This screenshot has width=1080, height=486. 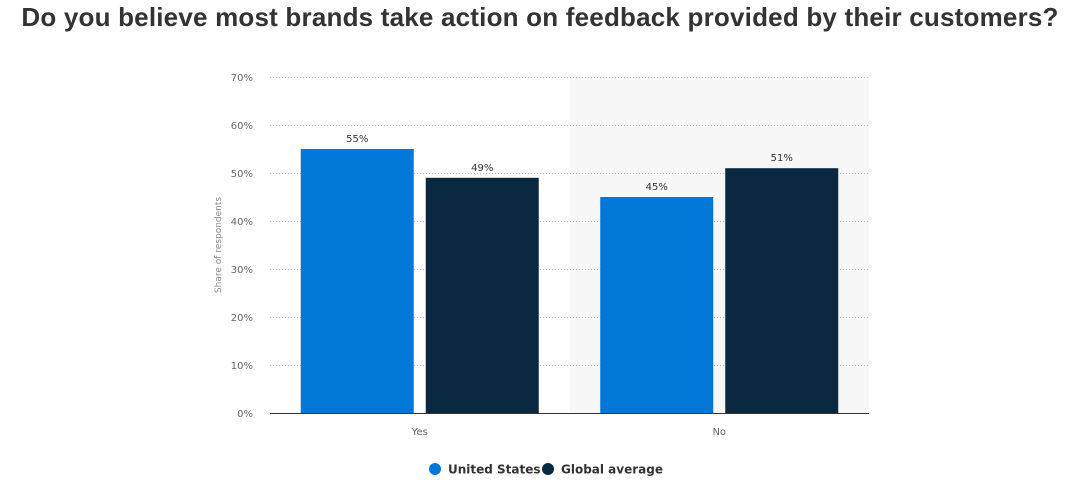 I want to click on y-tick-label: 60%, so click(x=242, y=126).